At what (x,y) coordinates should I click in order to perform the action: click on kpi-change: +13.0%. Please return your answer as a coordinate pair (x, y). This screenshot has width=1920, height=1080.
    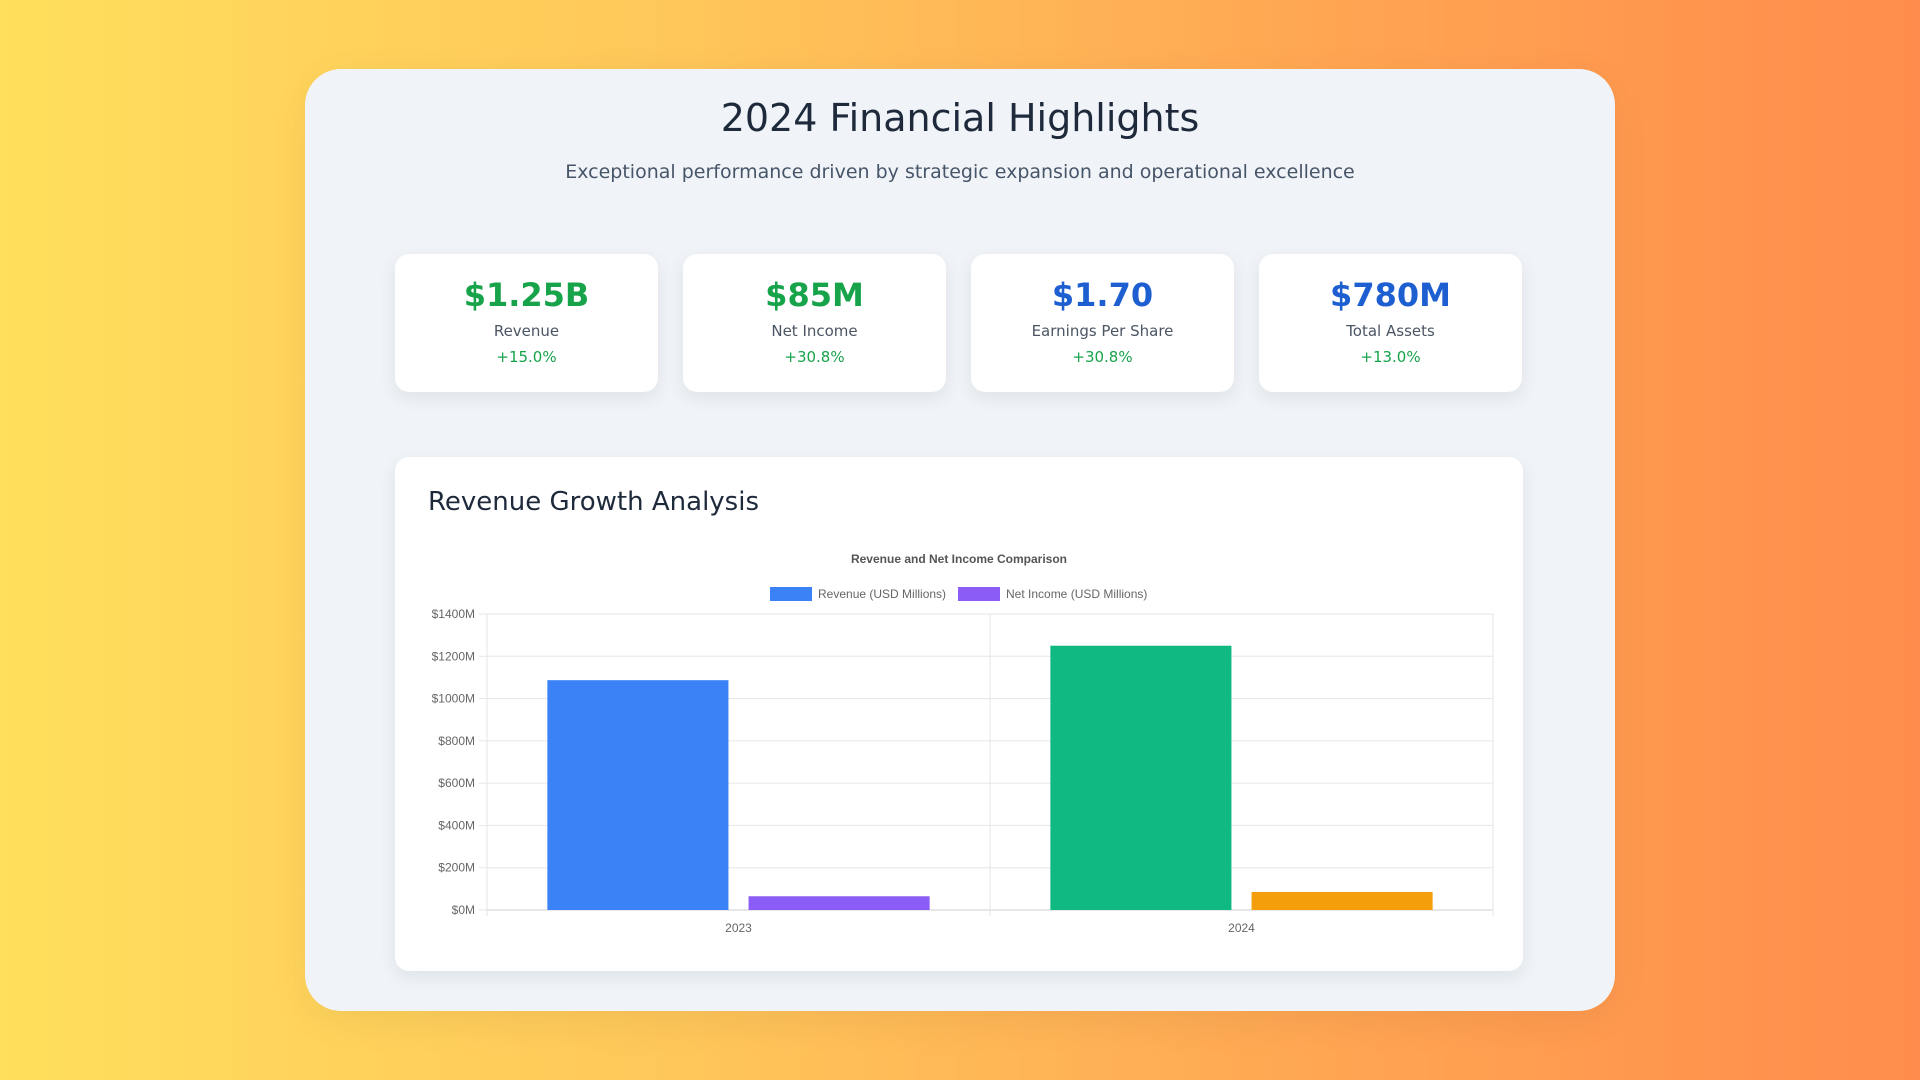
    Looking at the image, I should click on (1390, 357).